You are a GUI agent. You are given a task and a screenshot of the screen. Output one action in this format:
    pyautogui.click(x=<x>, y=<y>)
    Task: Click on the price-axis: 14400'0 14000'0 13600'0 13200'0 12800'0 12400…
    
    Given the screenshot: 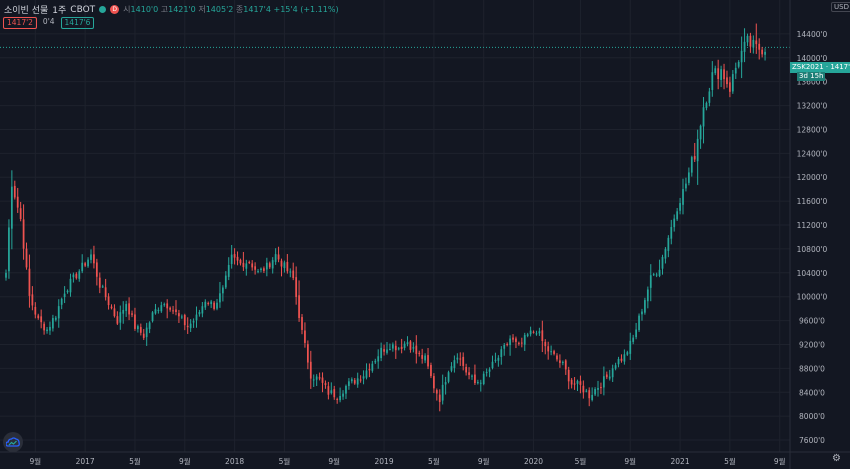 What is the action you would take?
    pyautogui.click(x=808, y=234)
    